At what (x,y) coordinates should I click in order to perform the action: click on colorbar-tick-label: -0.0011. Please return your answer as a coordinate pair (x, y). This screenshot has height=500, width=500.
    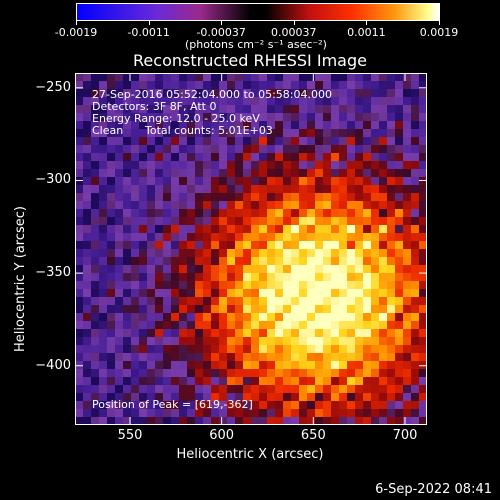
    Looking at the image, I should click on (148, 32).